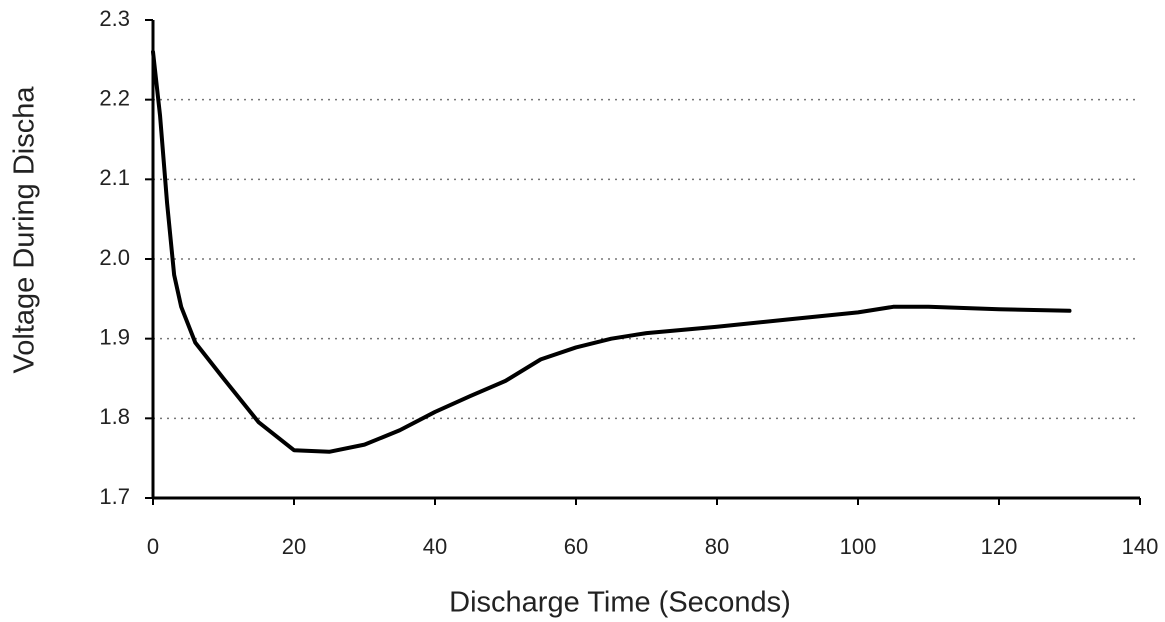 The width and height of the screenshot is (1165, 622). I want to click on x-tick-label: 140, so click(1140, 546).